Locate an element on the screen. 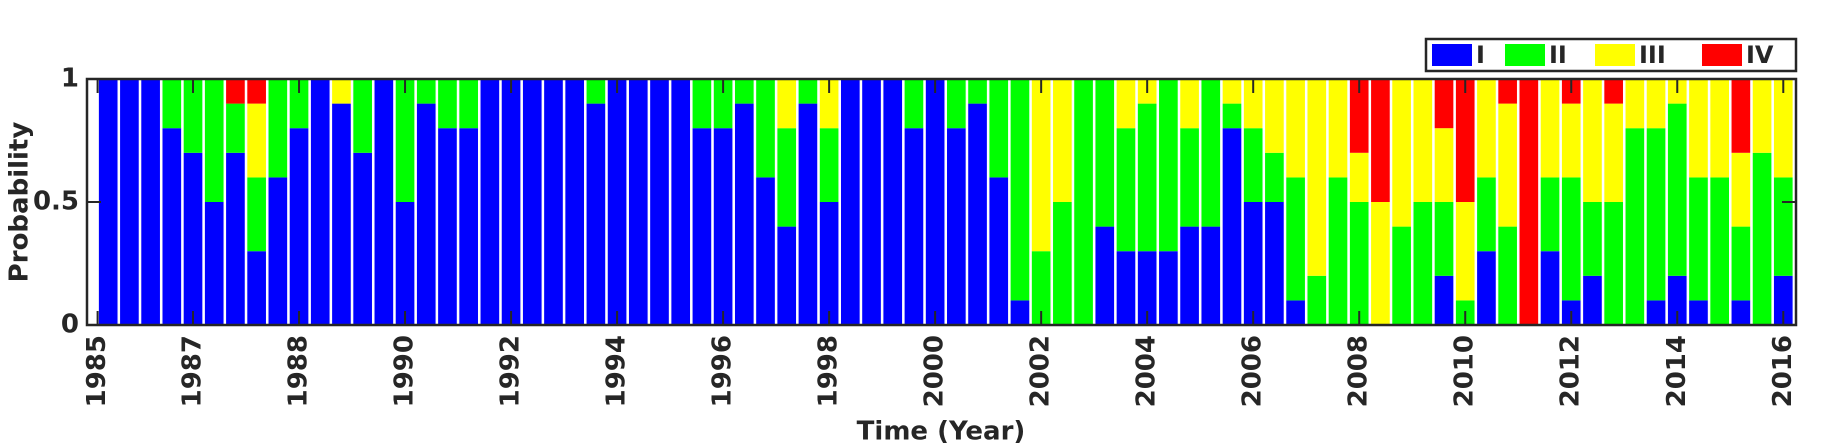  x-tick-label: 2006 is located at coordinates (1253, 371).